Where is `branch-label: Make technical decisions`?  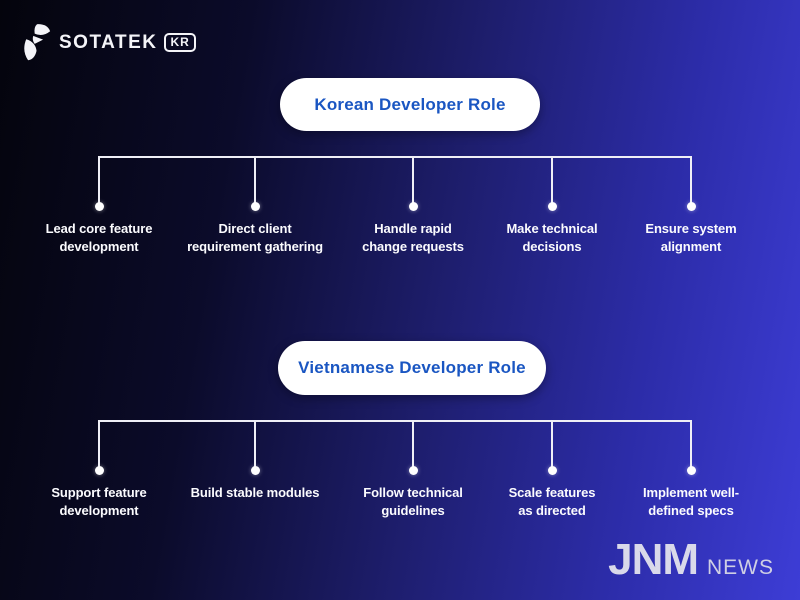 branch-label: Make technical decisions is located at coordinates (552, 237).